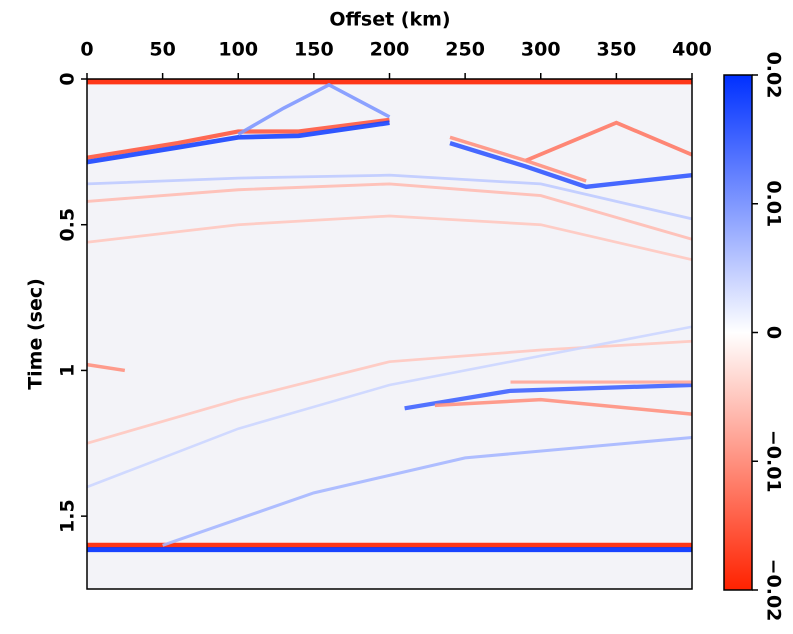 The height and width of the screenshot is (634, 793). Describe the element at coordinates (390, 50) in the screenshot. I see `x-tick-label: 200` at that location.